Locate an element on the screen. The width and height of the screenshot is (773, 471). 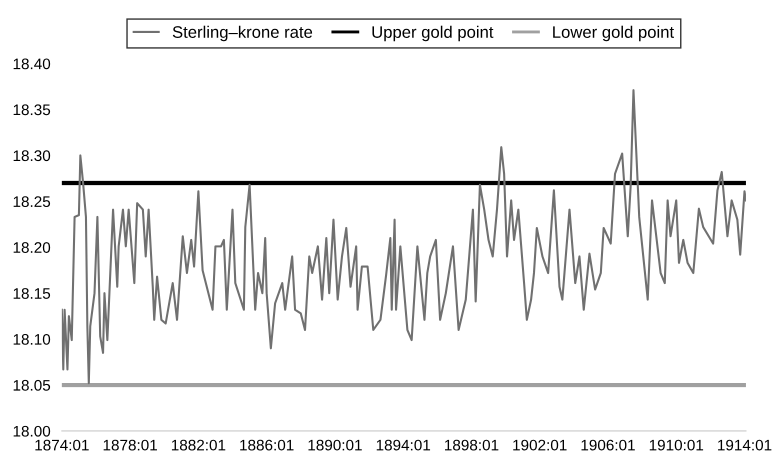
x-tick-label: 1878:01 is located at coordinates (130, 445).